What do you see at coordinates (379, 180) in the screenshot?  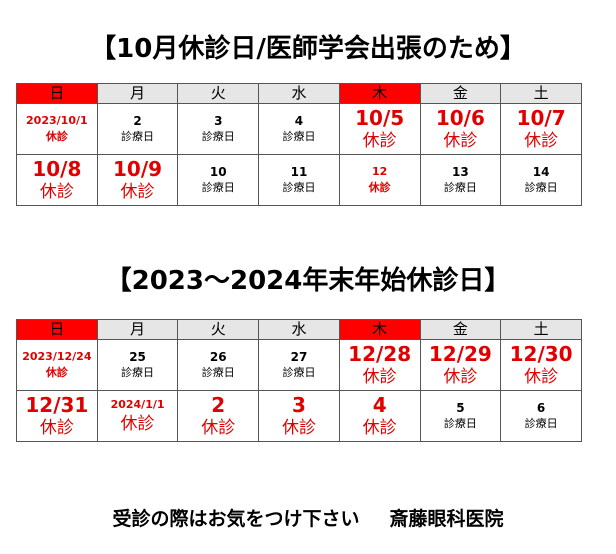 I see `calendar-day-cell: 12 休診` at bounding box center [379, 180].